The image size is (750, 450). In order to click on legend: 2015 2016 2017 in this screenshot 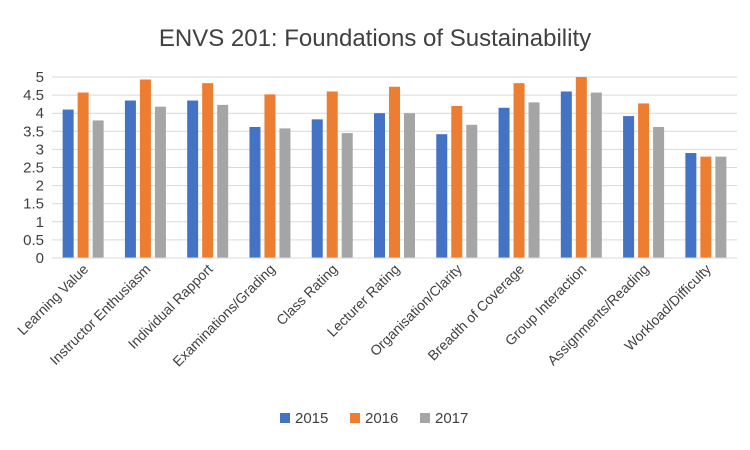, I will do `click(374, 418)`.